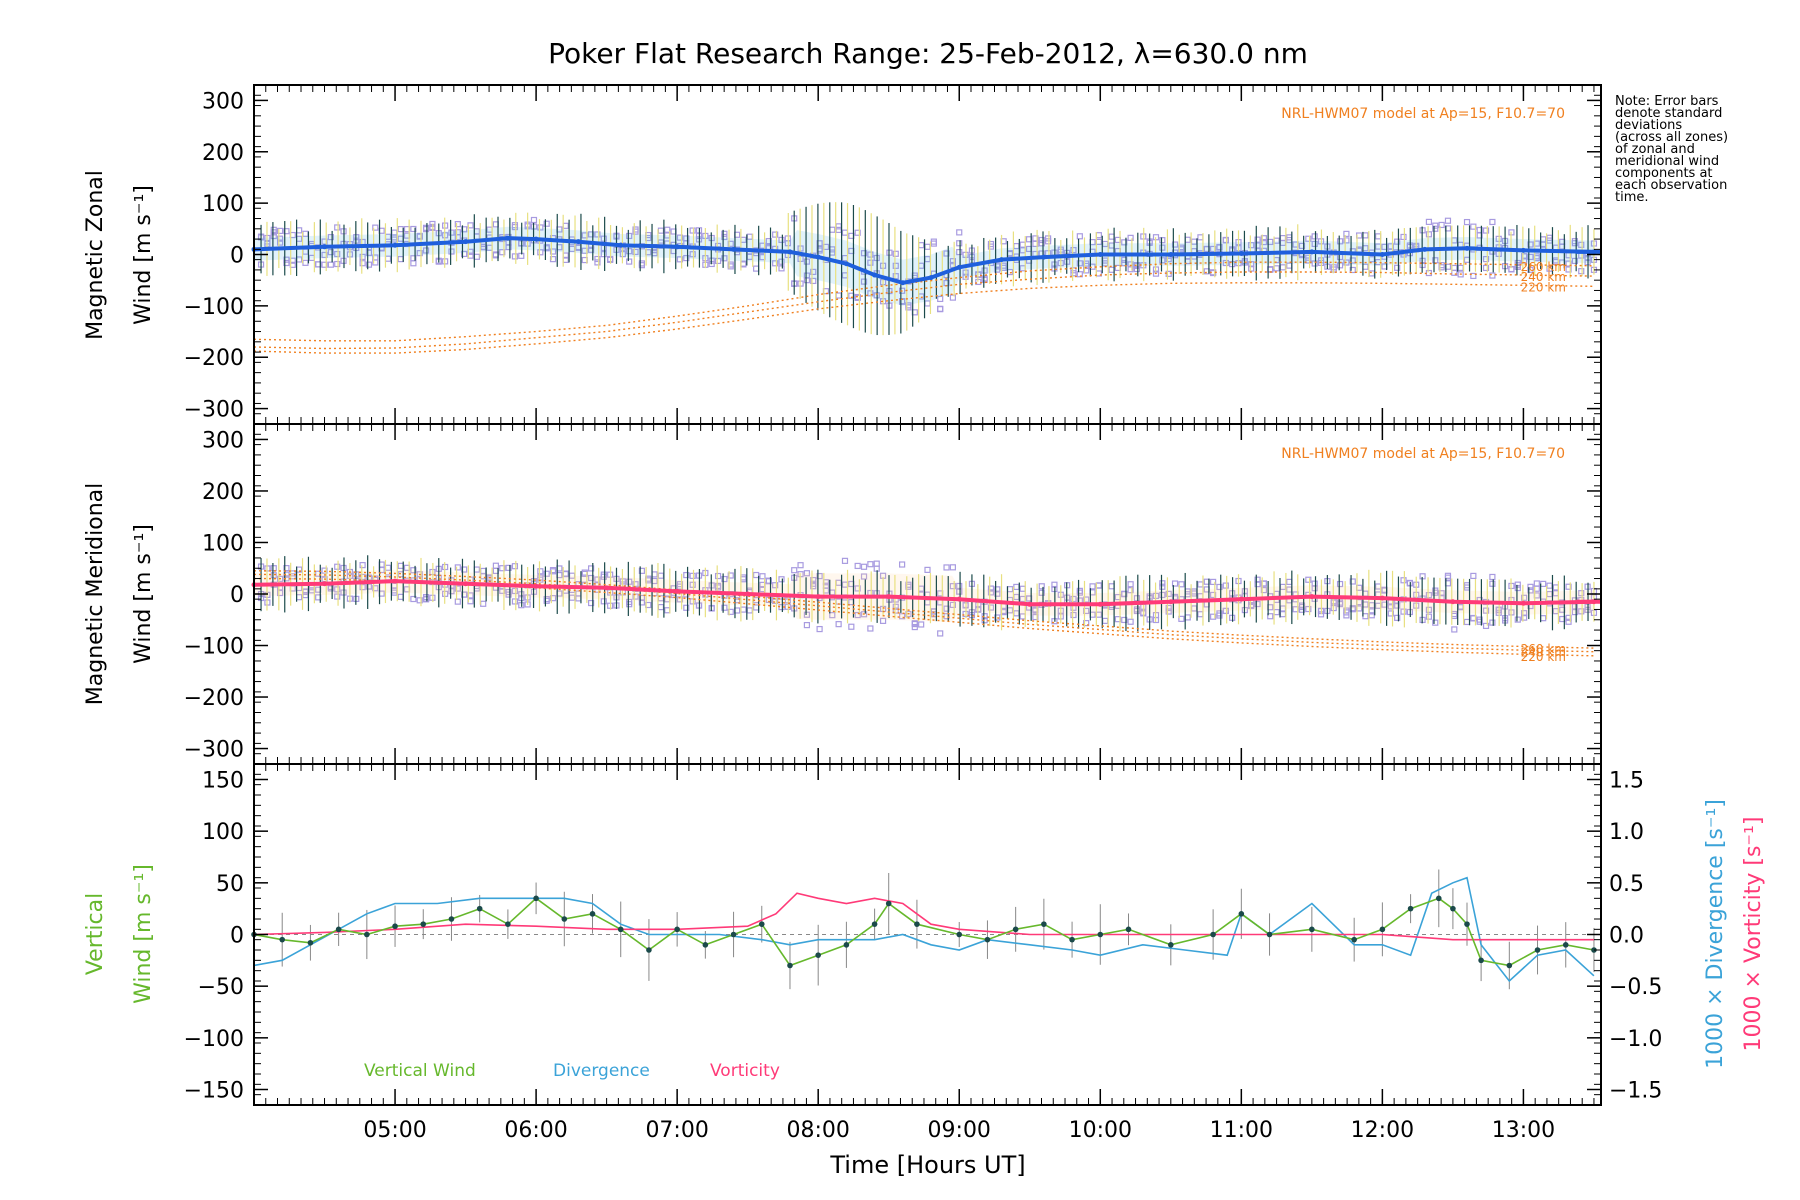 This screenshot has width=1800, height=1200. Describe the element at coordinates (817, 1130) in the screenshot. I see `x-tick-label: 08:00` at that location.